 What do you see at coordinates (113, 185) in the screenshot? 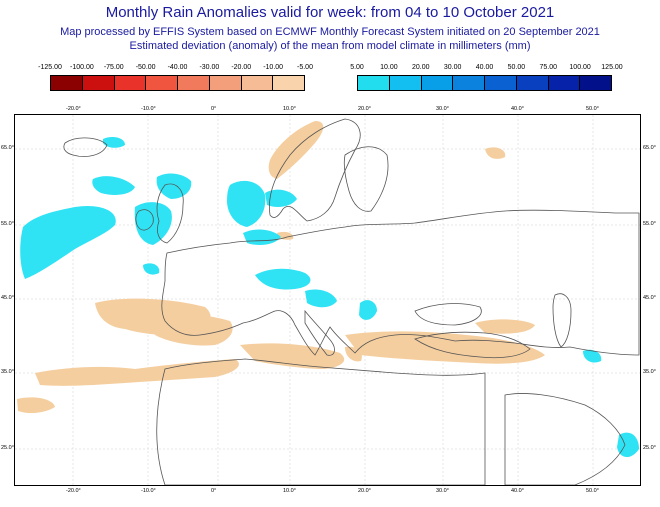
I see `wet-region-atlantic-north` at bounding box center [113, 185].